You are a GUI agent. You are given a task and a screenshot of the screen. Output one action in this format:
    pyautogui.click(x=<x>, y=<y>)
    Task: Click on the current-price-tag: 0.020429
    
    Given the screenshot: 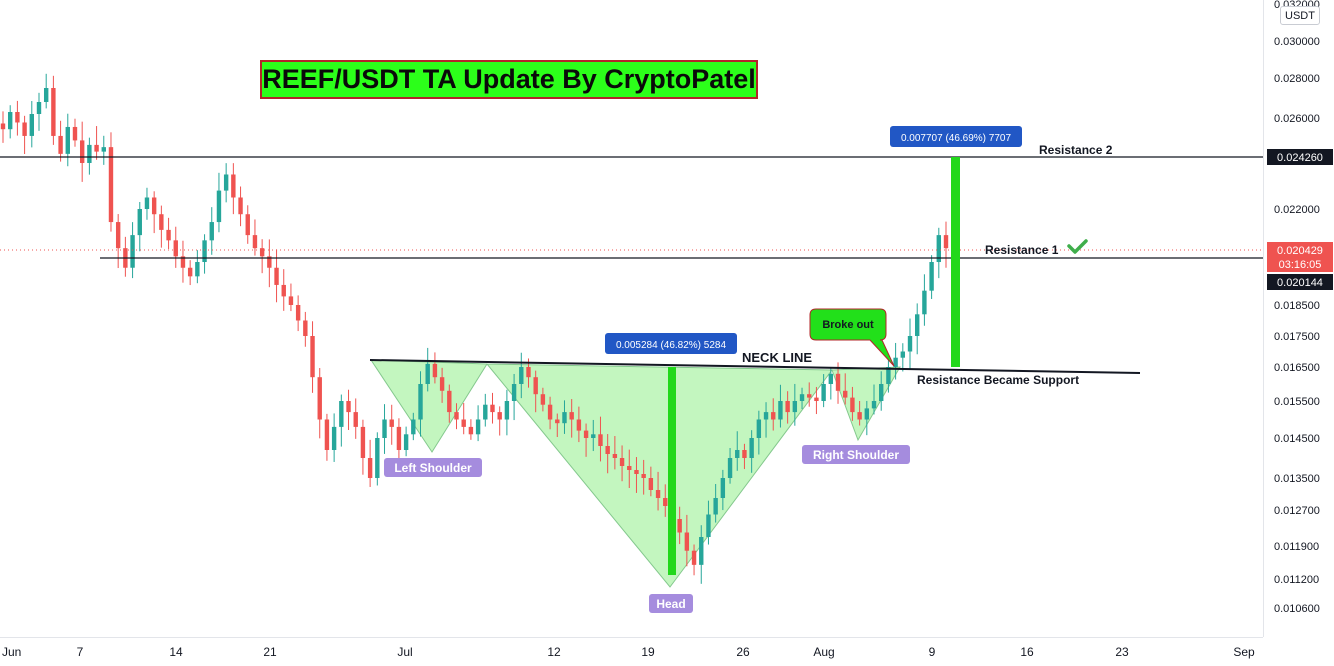 What is the action you would take?
    pyautogui.click(x=1300, y=251)
    